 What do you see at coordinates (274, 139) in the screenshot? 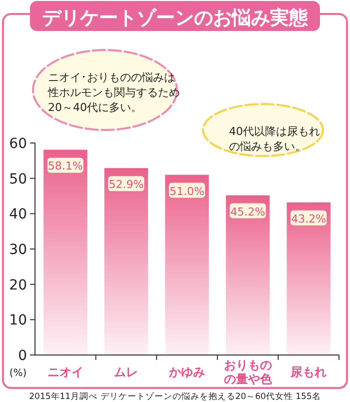
I see `annotation: 40代以降は尿もれの悩みも多い。` at bounding box center [274, 139].